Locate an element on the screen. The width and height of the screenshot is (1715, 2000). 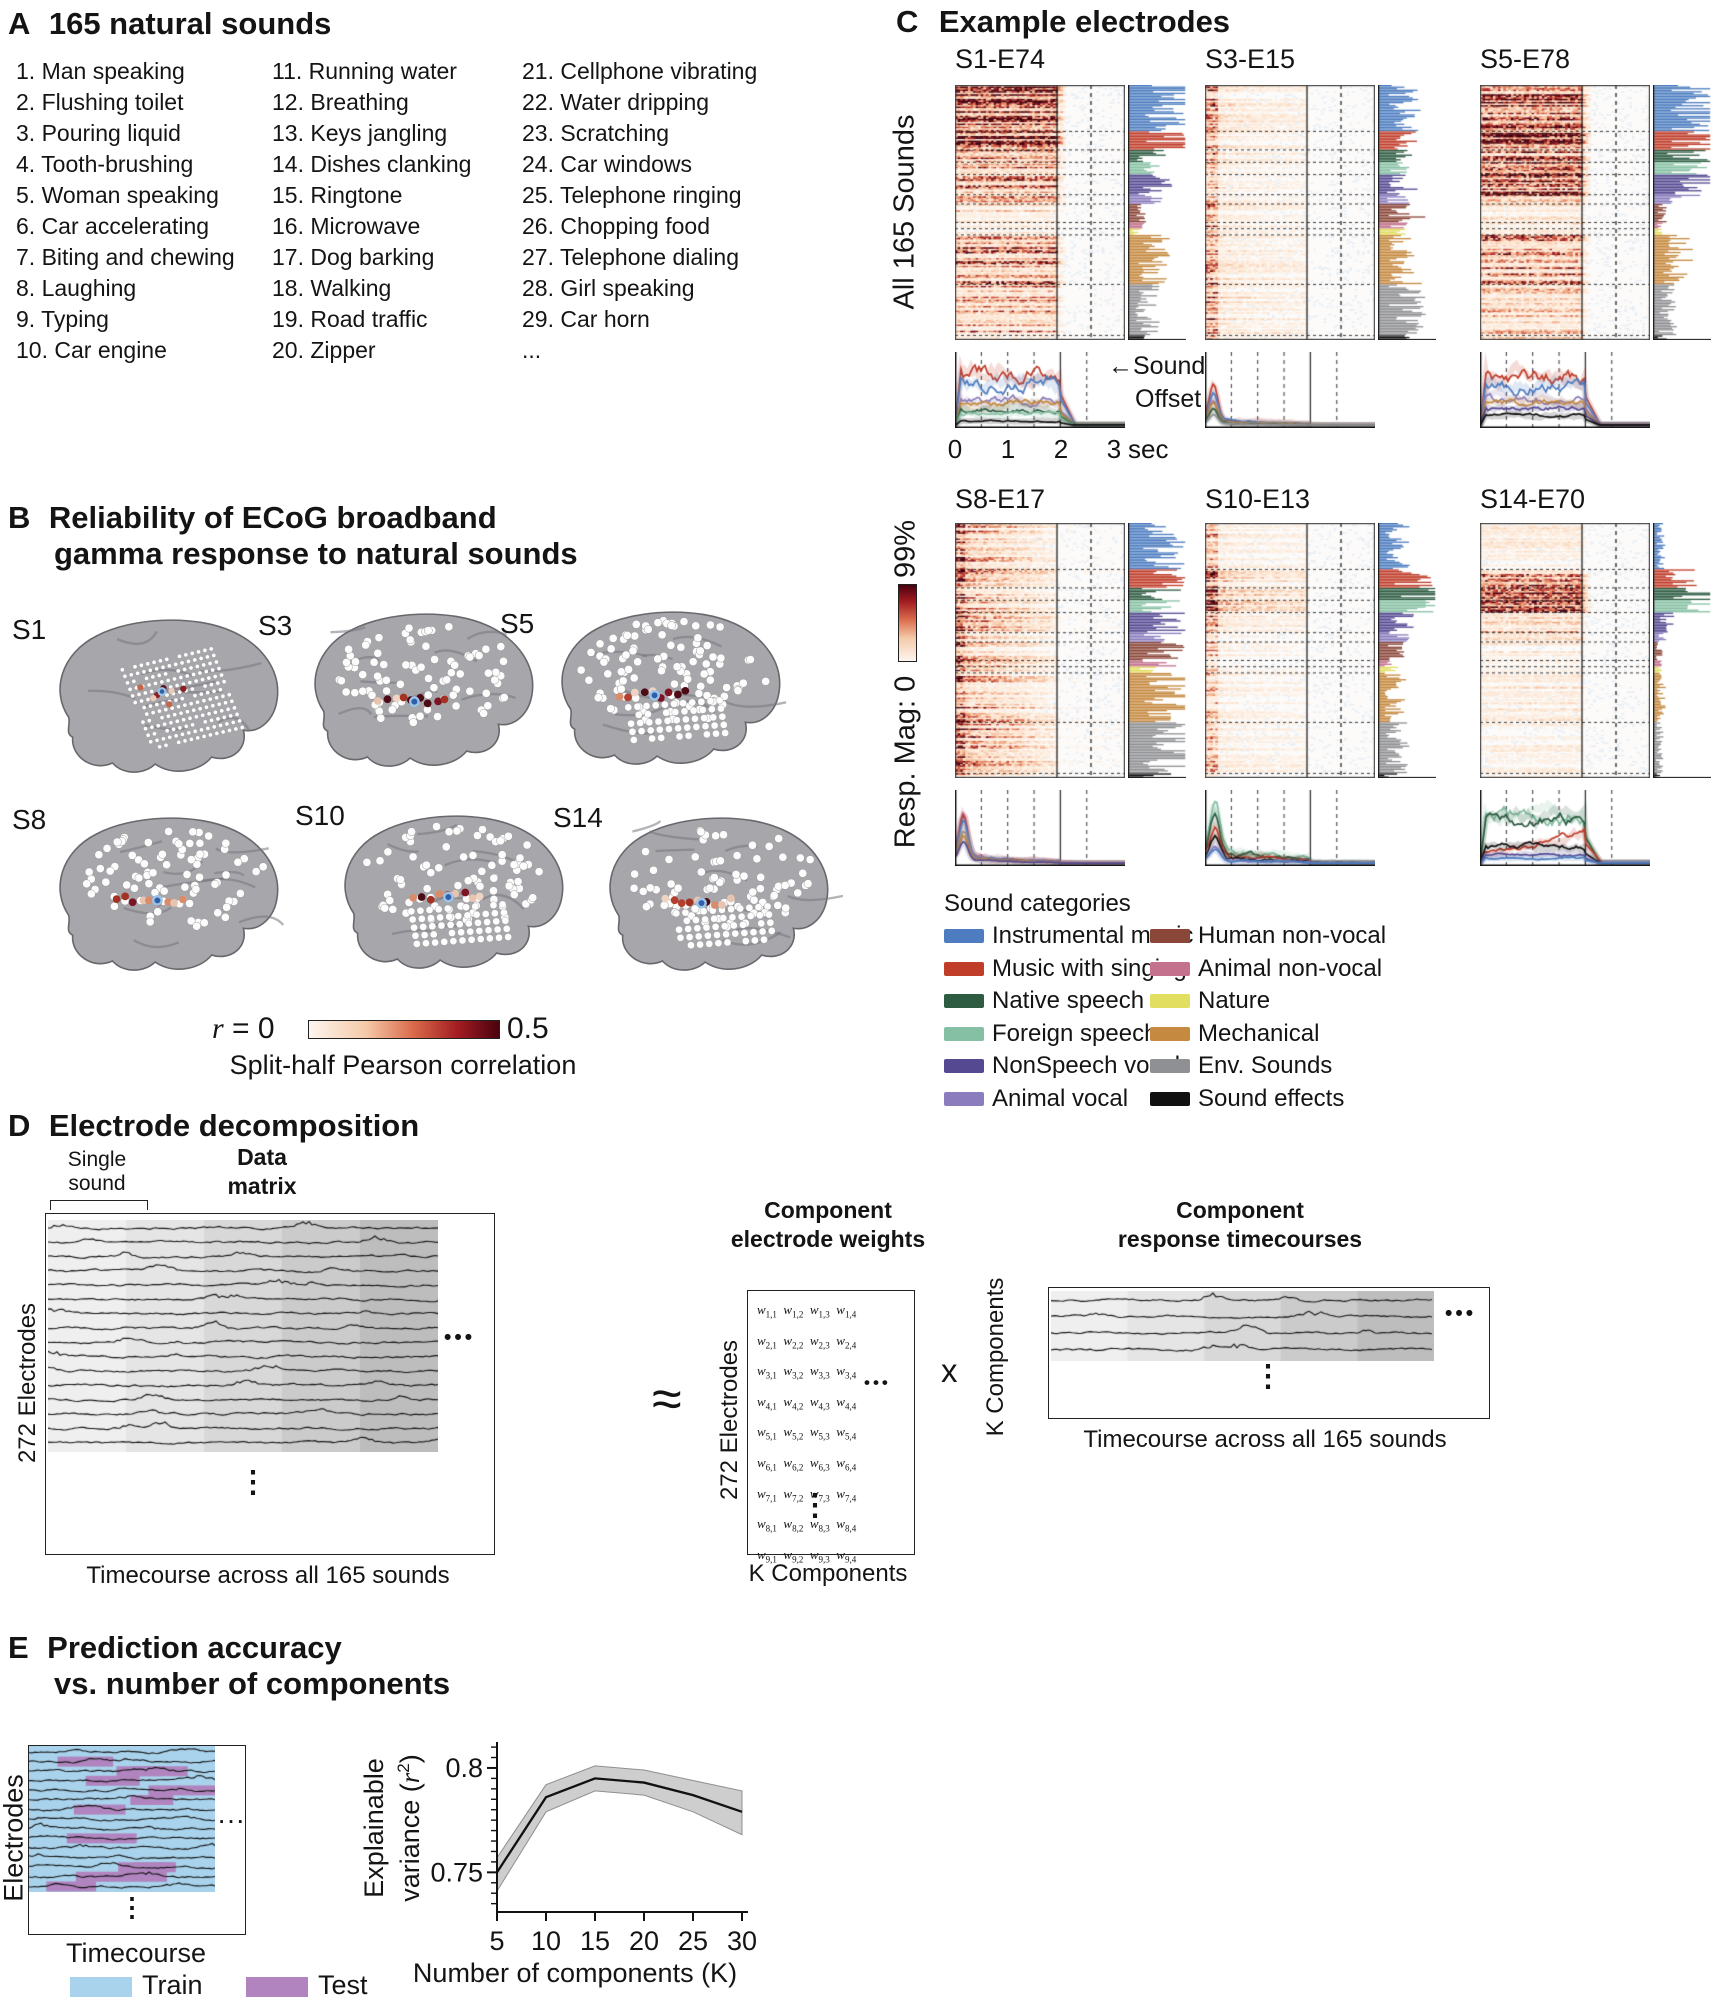
explainable-variance-plot: 0.75 0.8 5 10 15 20 25 30 is located at coordinates (593, 1849).